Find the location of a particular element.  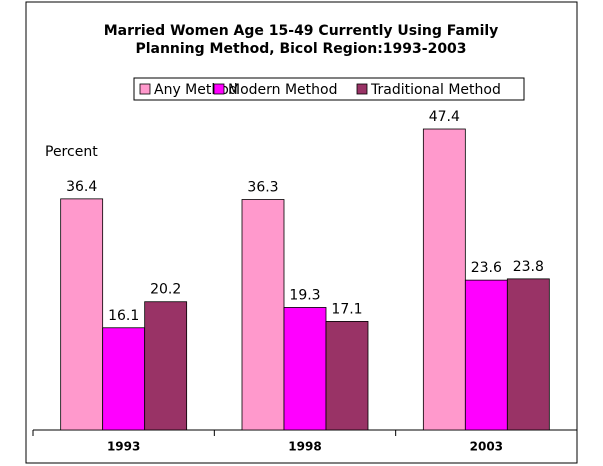

data-label: 20.2 is located at coordinates (165, 290).